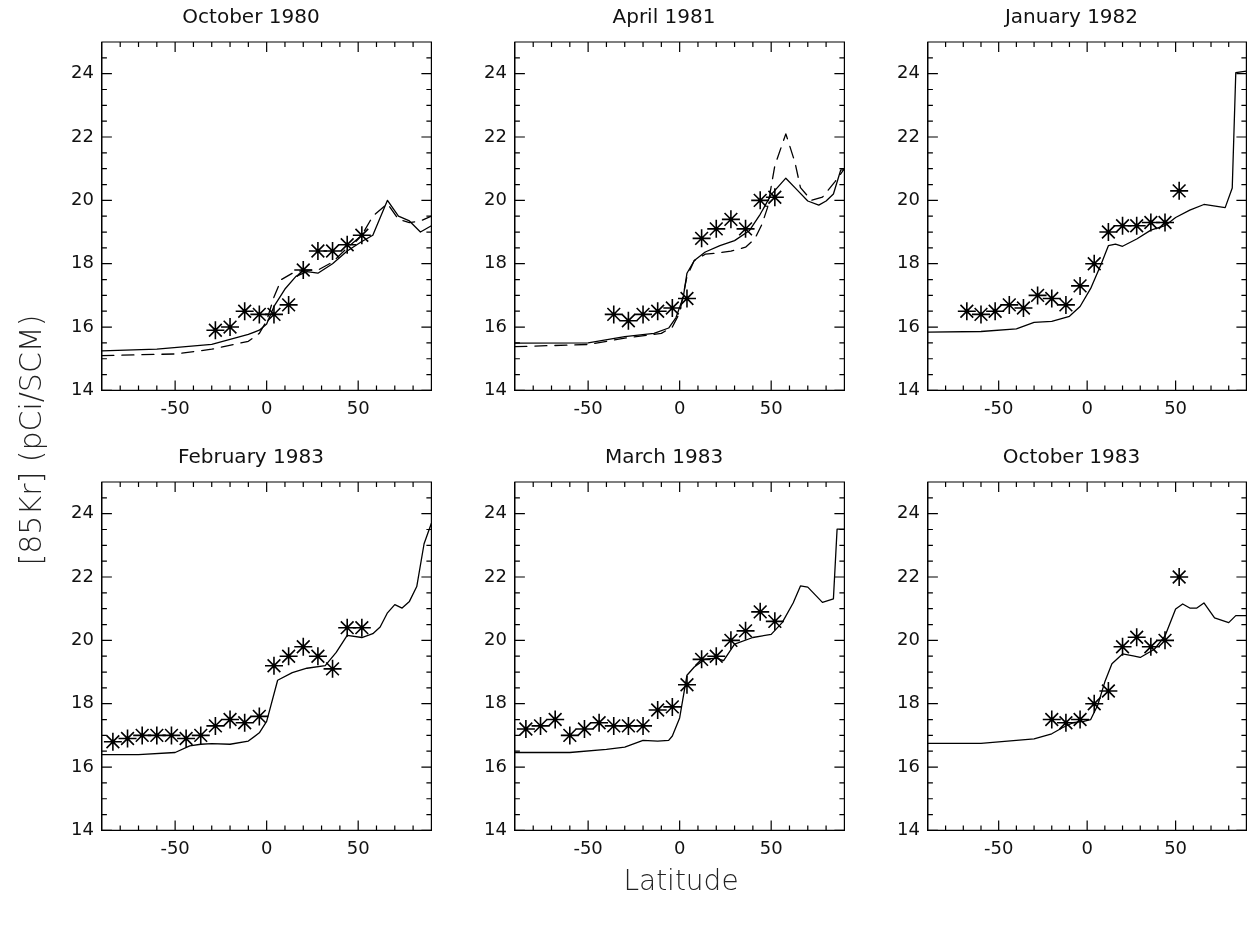 The image size is (1257, 926). I want to click on chart-title: October 1980, so click(251, 16).